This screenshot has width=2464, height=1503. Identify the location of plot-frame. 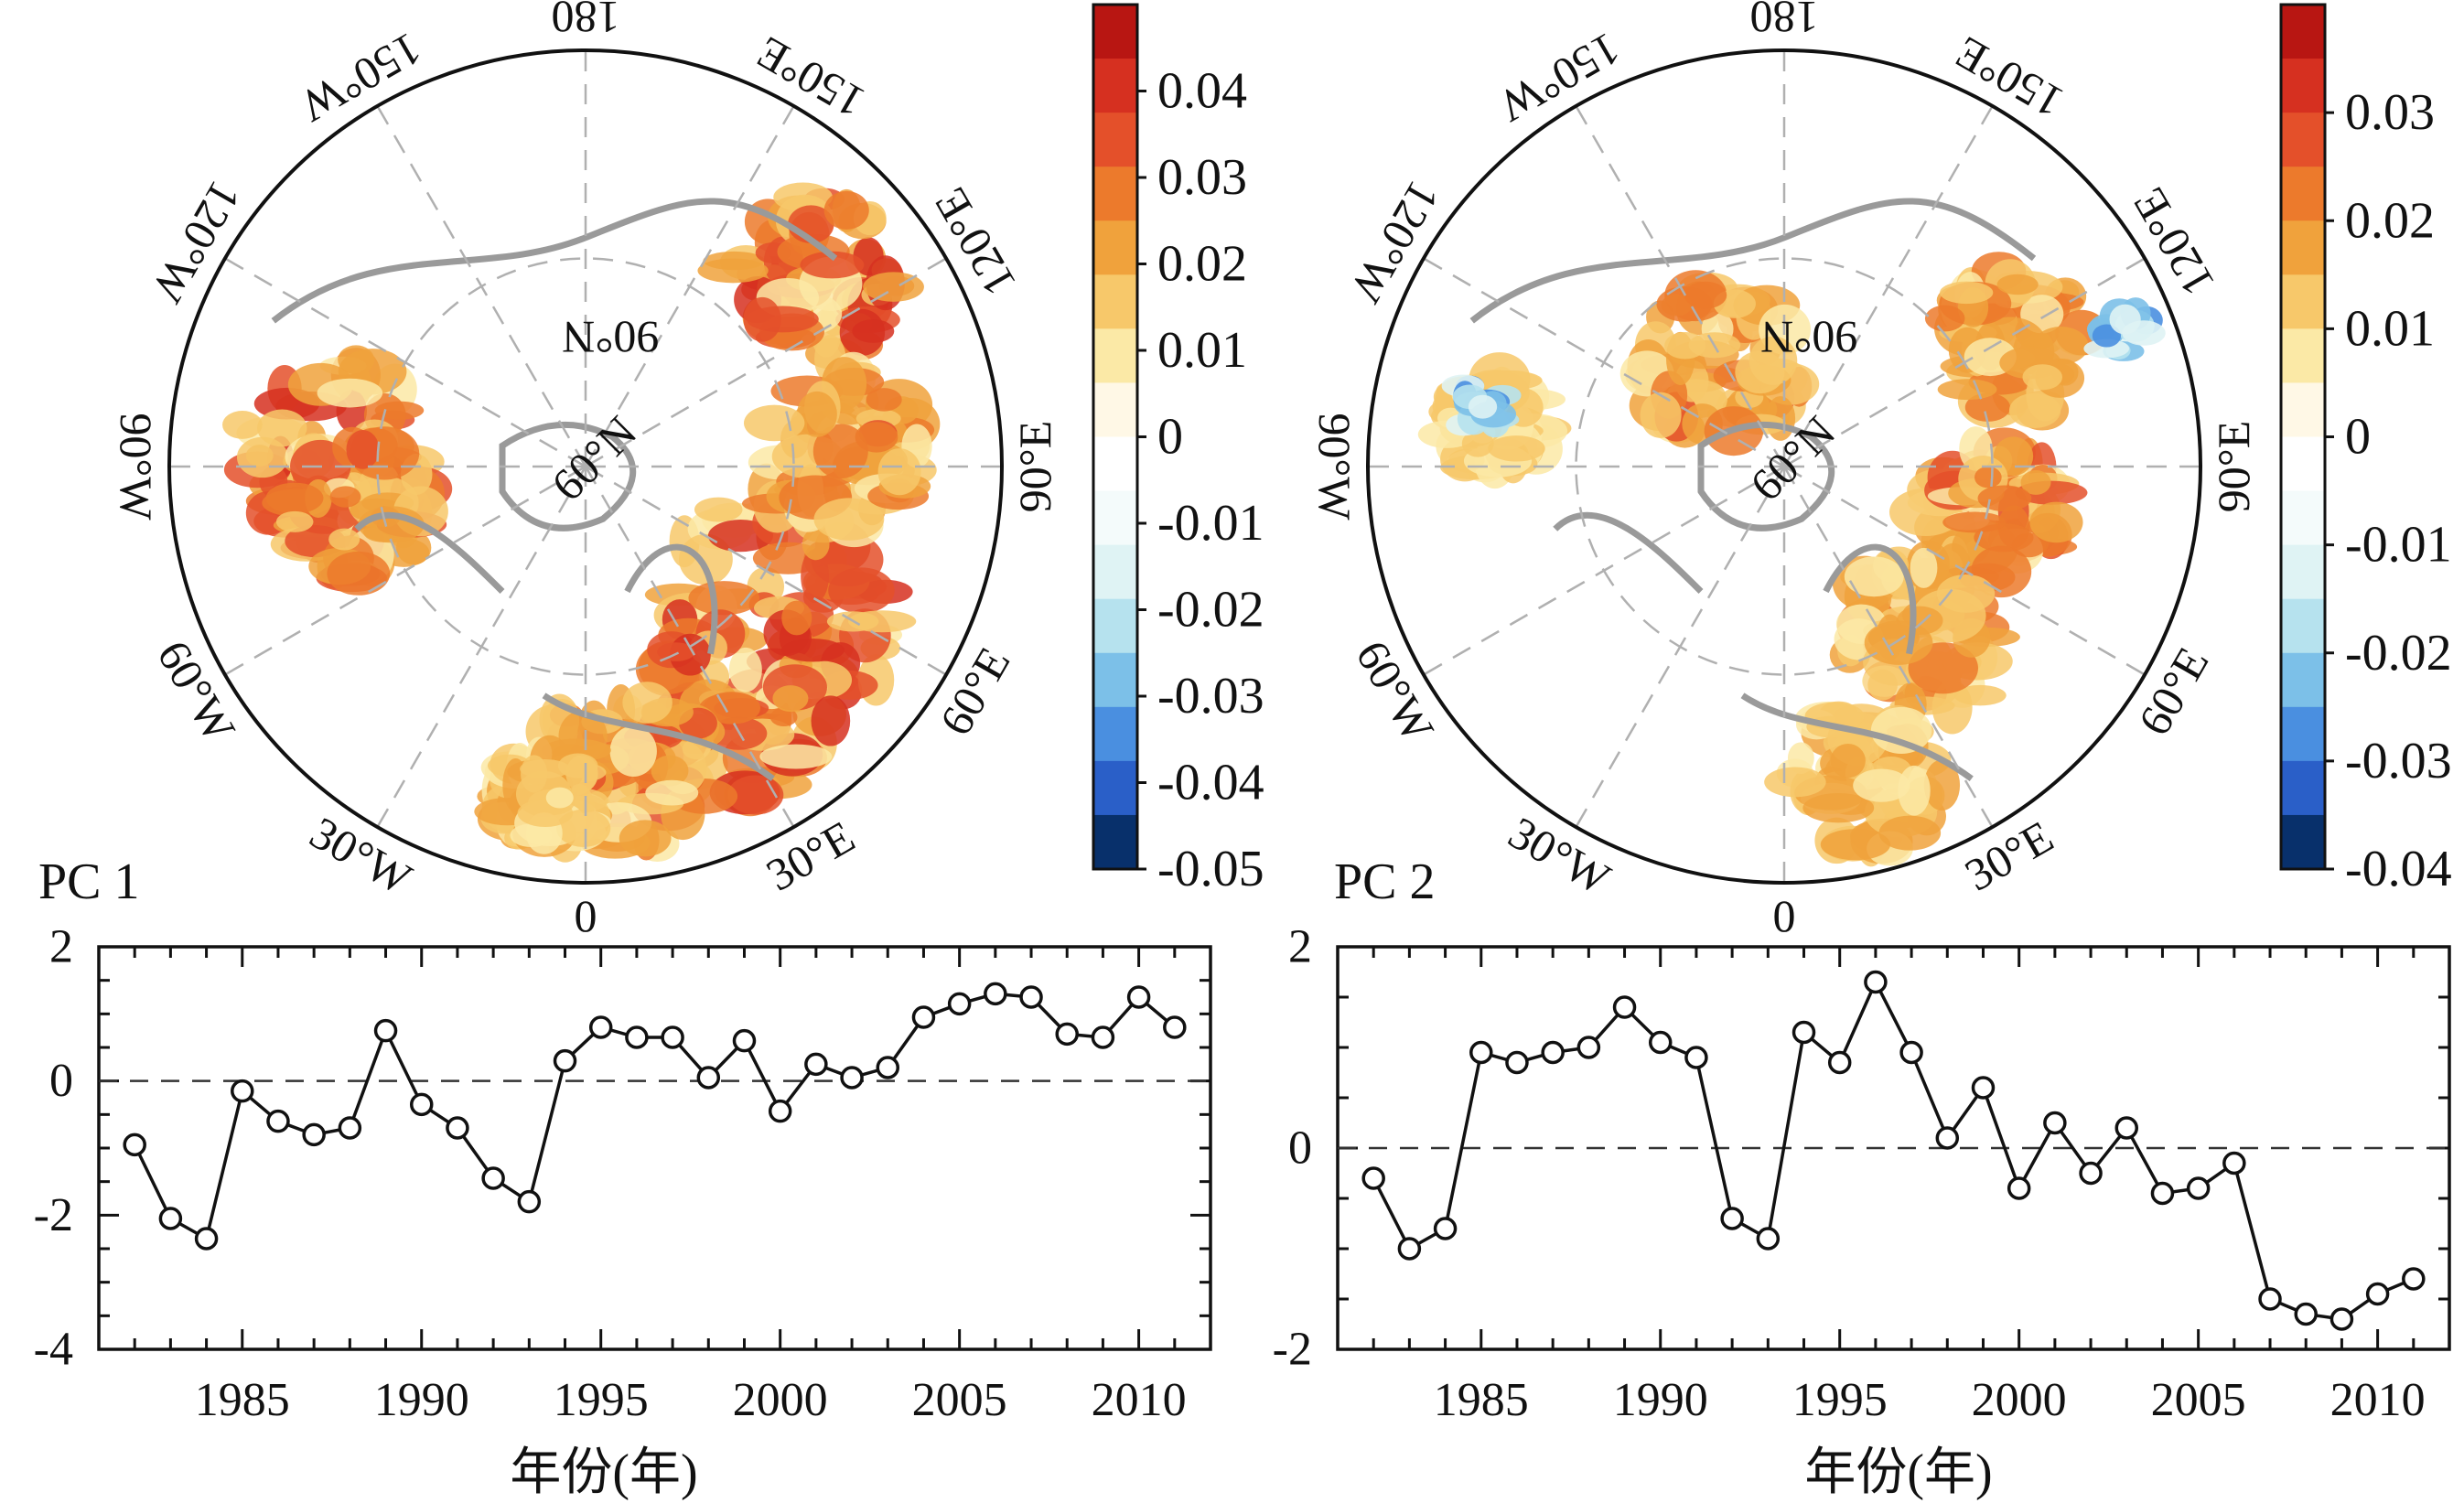
(655, 1148).